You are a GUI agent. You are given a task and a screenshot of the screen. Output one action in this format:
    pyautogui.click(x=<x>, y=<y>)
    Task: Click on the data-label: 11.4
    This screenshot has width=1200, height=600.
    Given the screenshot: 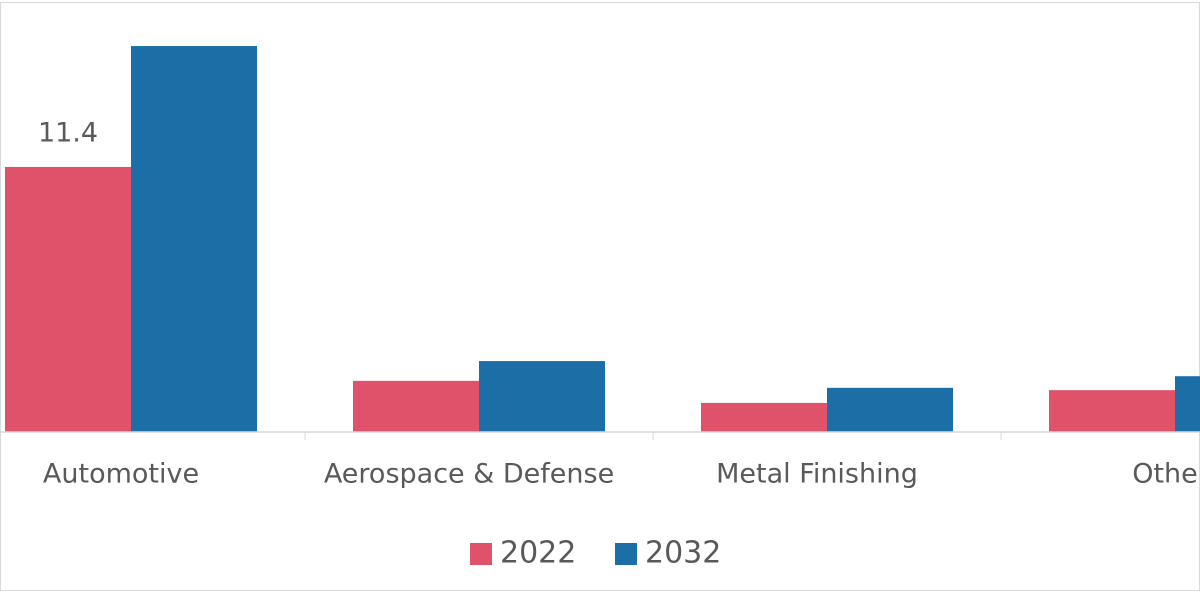 What is the action you would take?
    pyautogui.click(x=68, y=132)
    